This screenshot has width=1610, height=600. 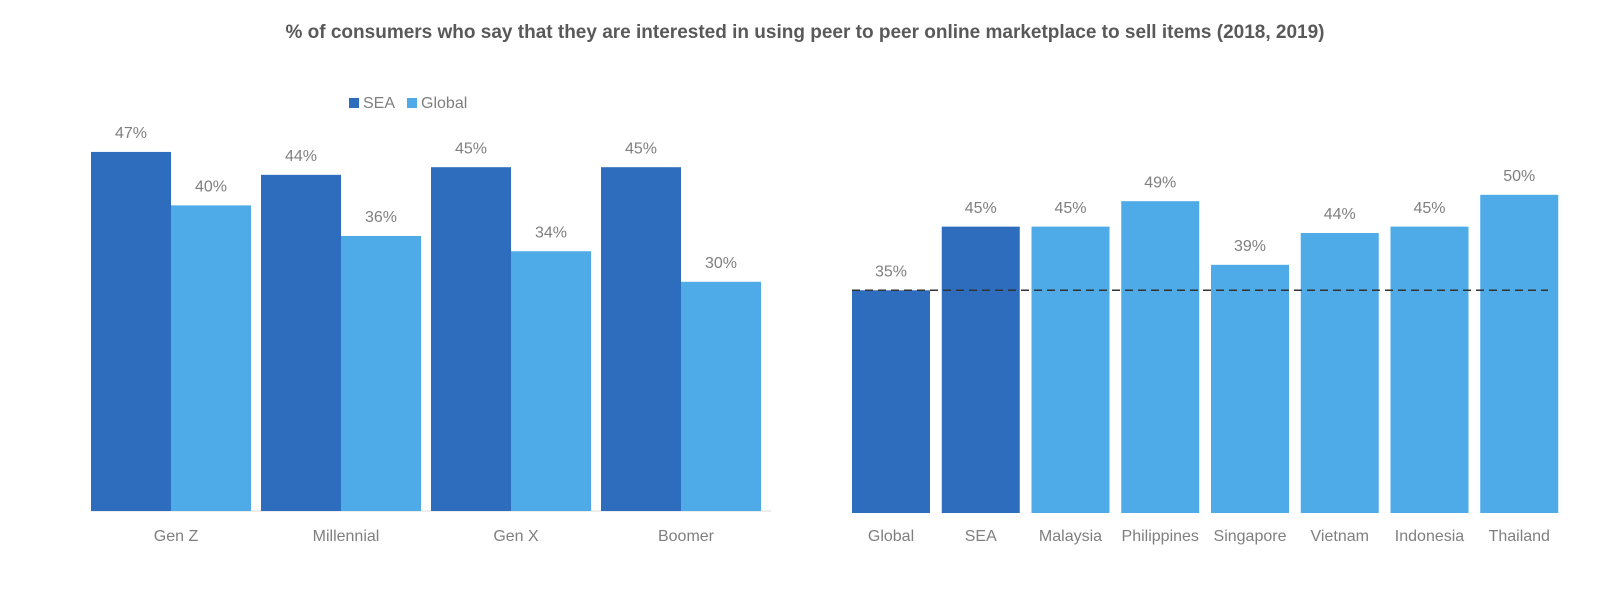 I want to click on data-label: 34%, so click(x=551, y=232).